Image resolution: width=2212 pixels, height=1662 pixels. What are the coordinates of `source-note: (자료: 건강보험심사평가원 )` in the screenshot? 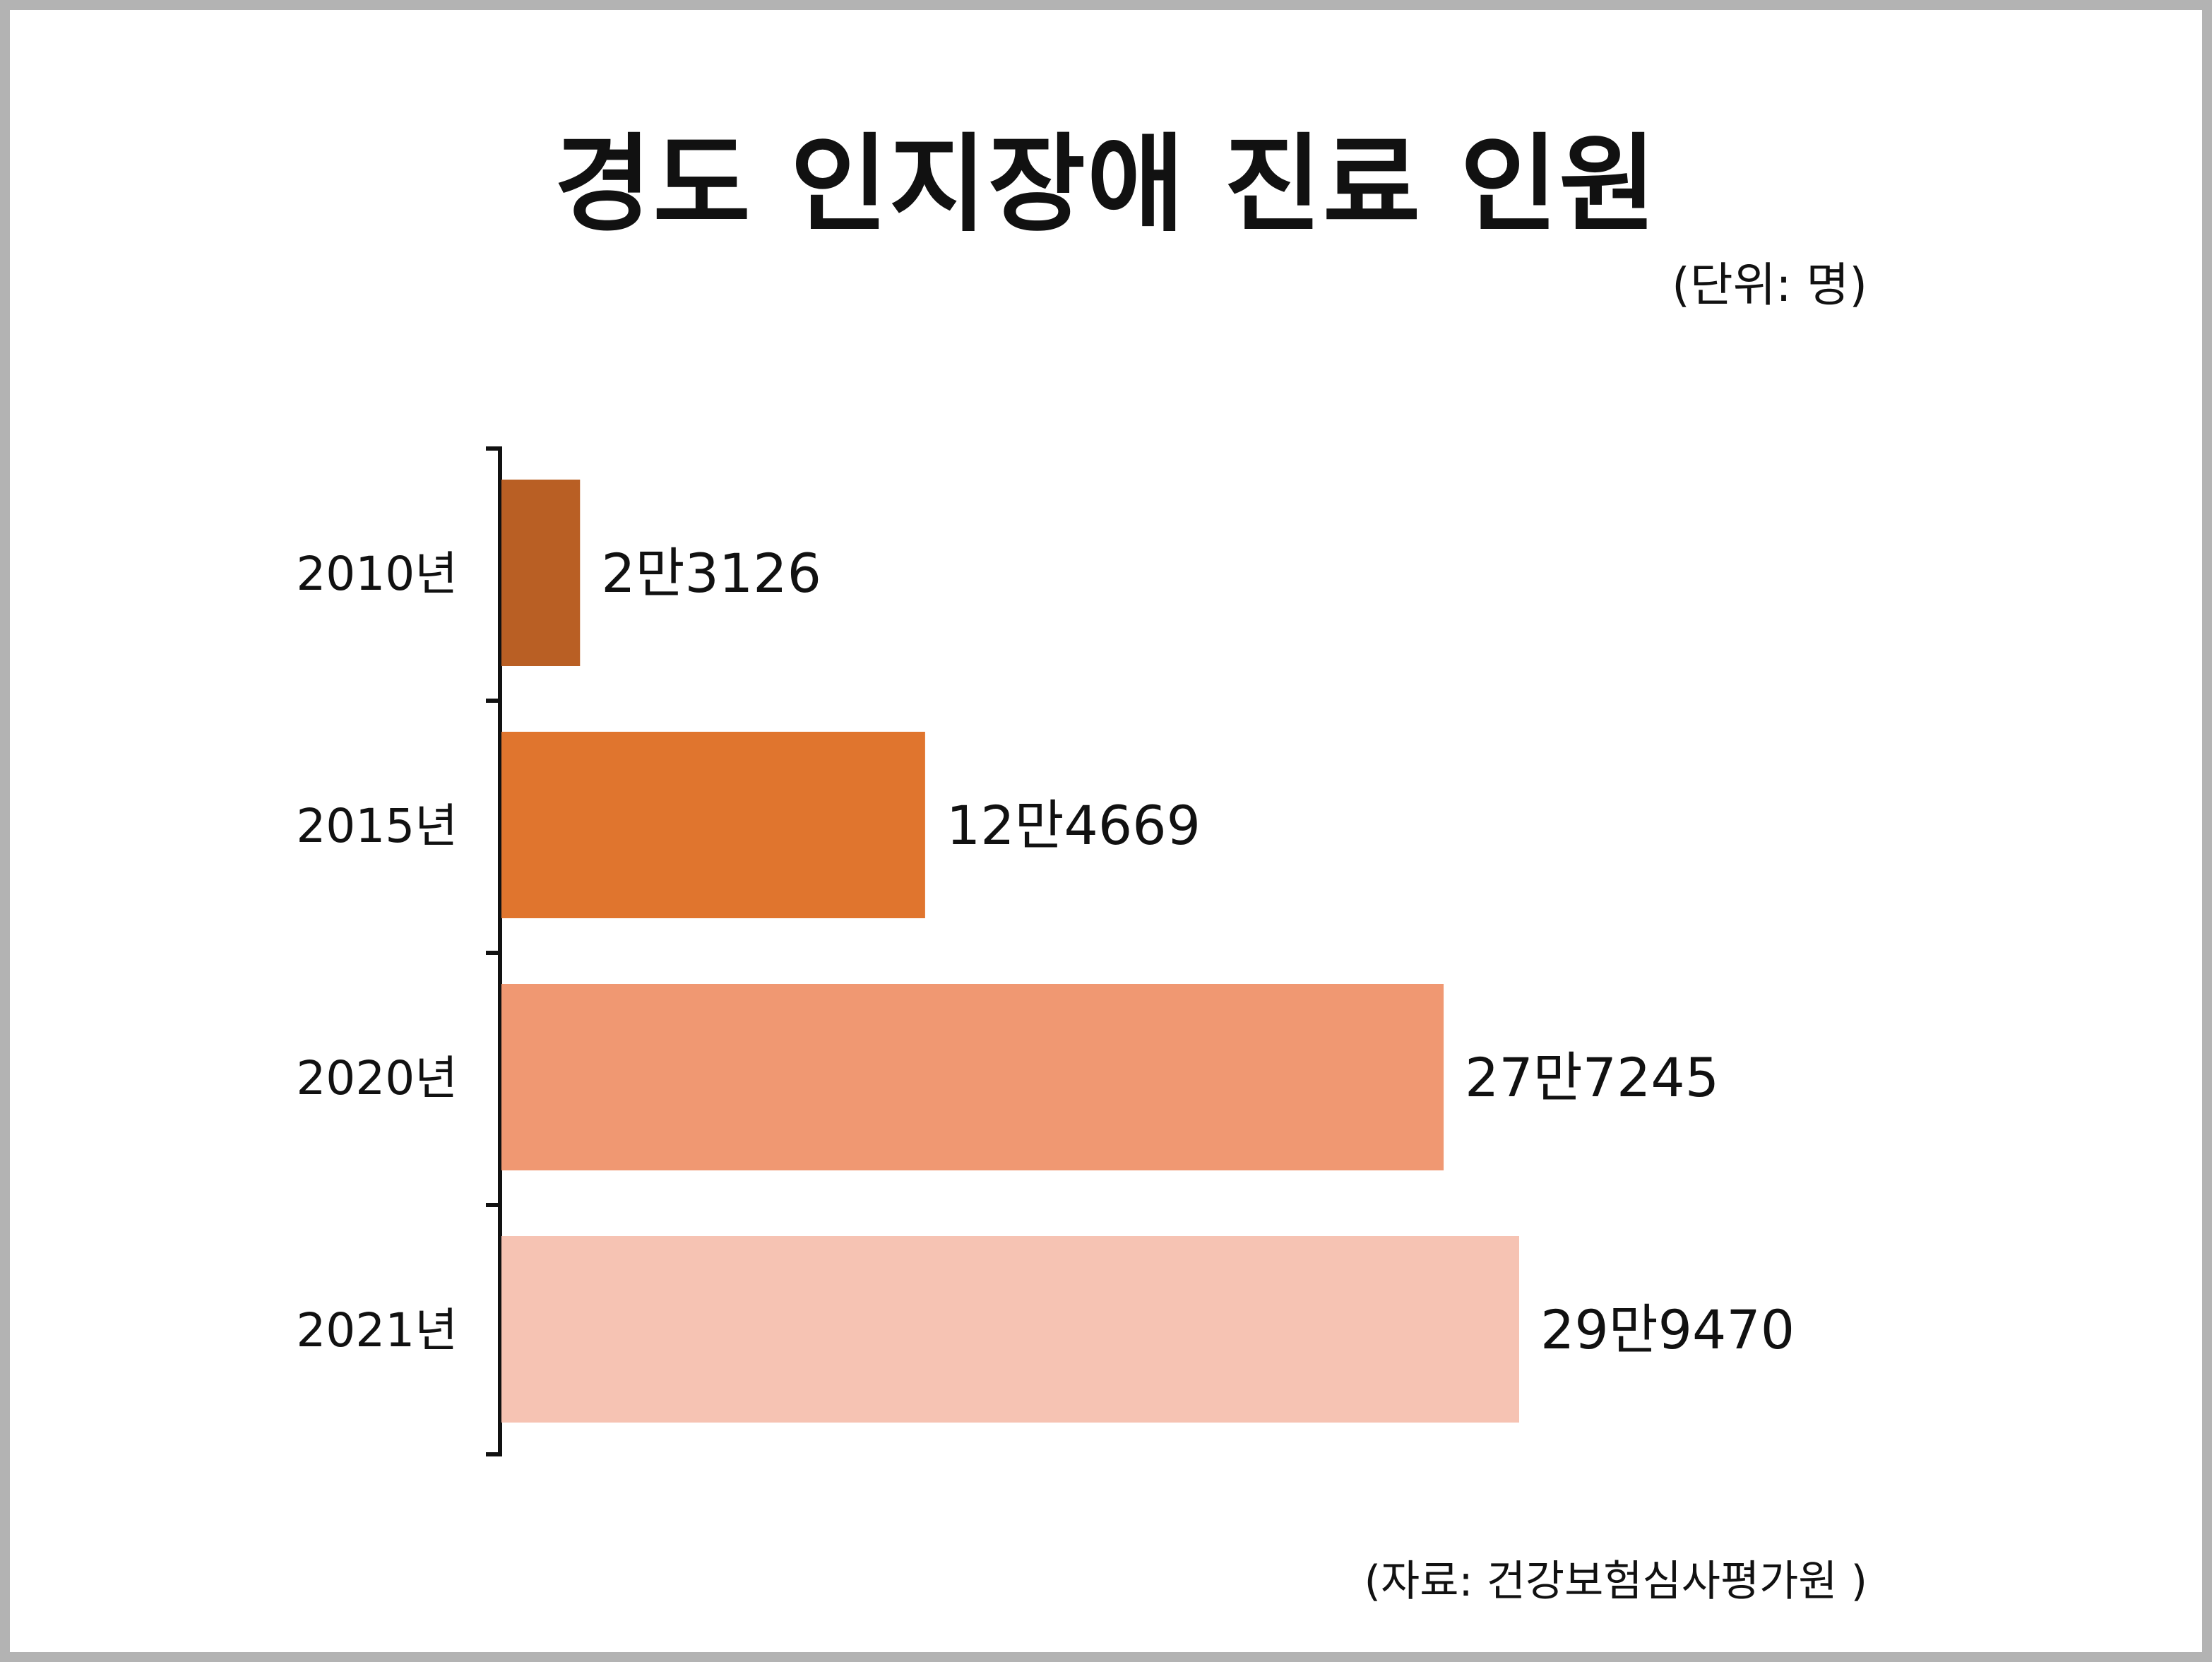 It's located at (1616, 1581).